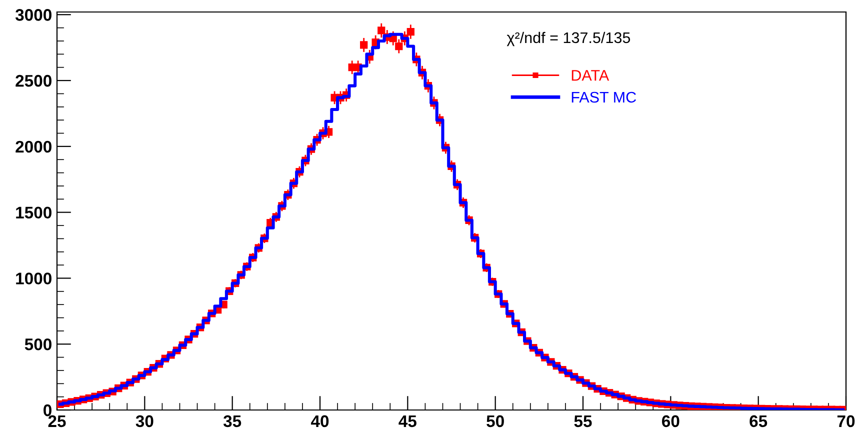 This screenshot has height=432, width=861. I want to click on x-tick-label: 25, so click(57, 421).